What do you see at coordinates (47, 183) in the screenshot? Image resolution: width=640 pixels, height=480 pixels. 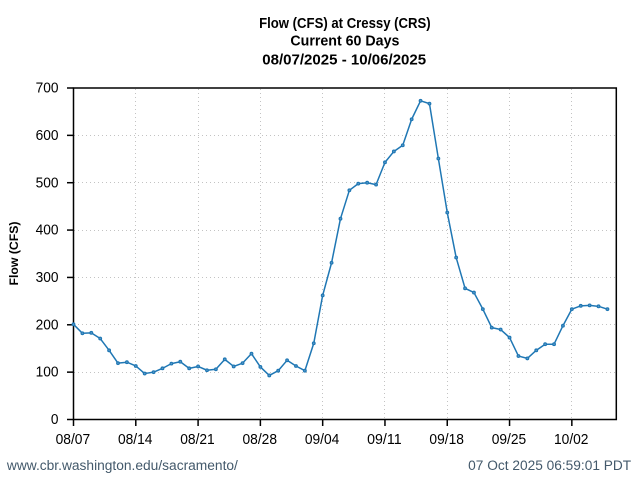 I see `svg-text: 500` at bounding box center [47, 183].